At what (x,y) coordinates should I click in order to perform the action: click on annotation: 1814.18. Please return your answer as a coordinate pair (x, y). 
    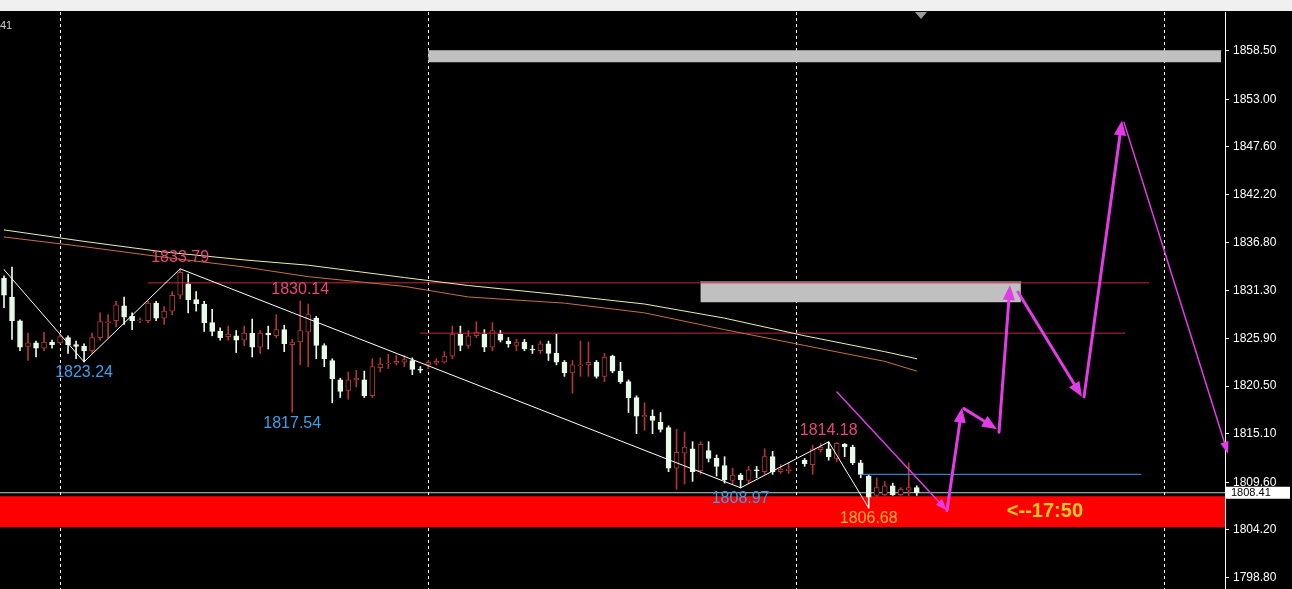
    Looking at the image, I should click on (828, 430).